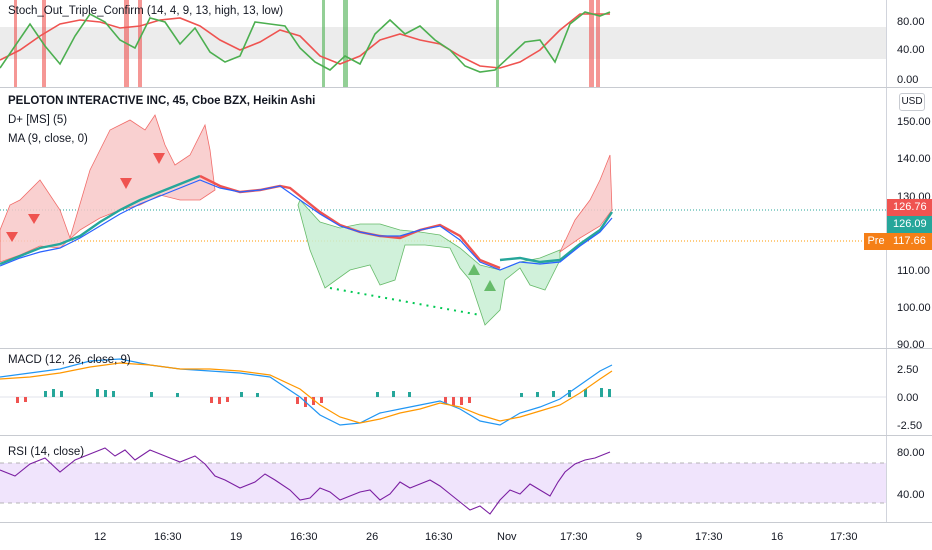 The height and width of the screenshot is (550, 932). What do you see at coordinates (912, 102) in the screenshot?
I see `currency-button: USD` at bounding box center [912, 102].